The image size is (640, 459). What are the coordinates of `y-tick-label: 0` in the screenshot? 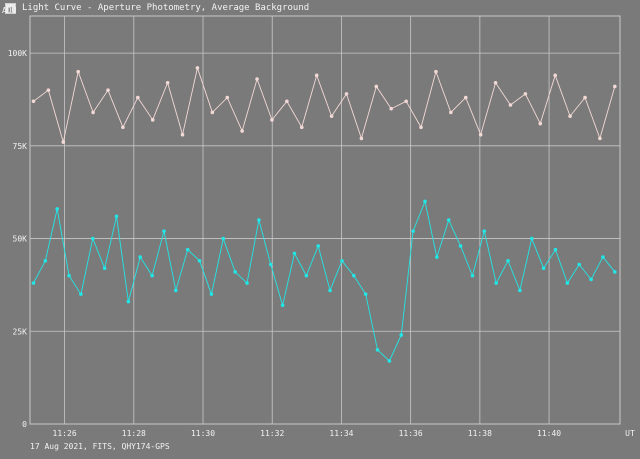 It's located at (24, 424).